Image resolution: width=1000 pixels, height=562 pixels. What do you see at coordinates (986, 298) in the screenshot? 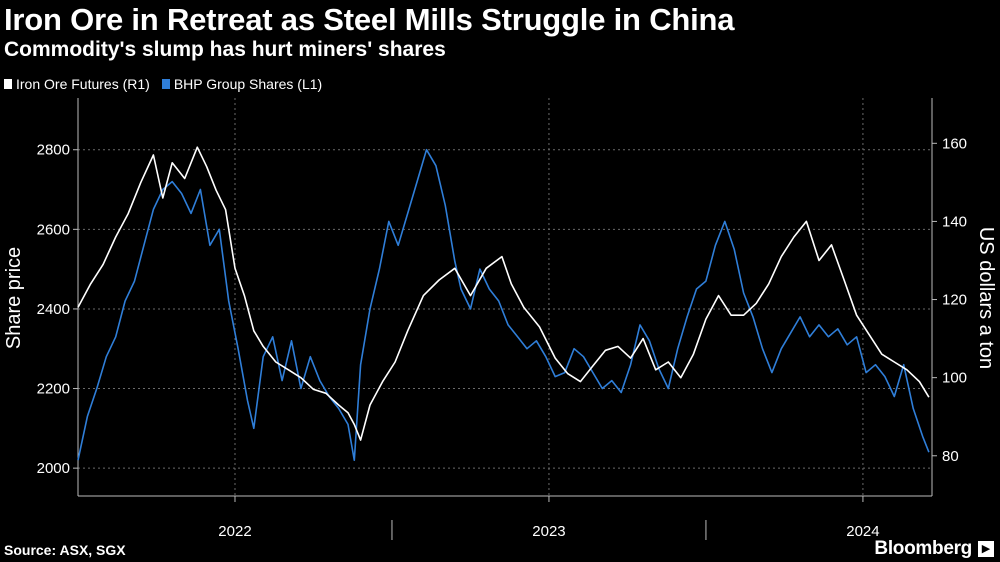
I see `right-axis-title: US dollars a ton` at bounding box center [986, 298].